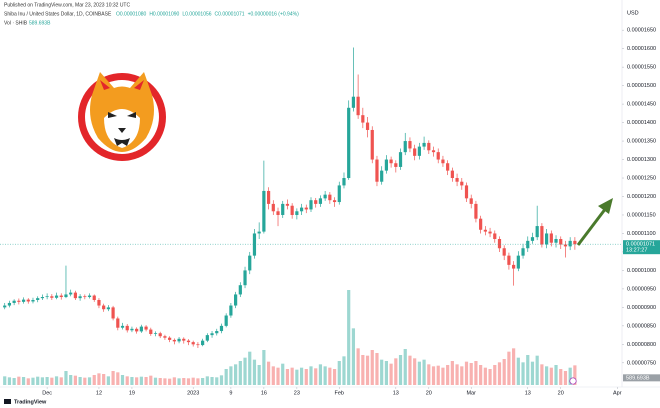 This screenshot has height=408, width=660. What do you see at coordinates (396, 393) in the screenshot?
I see `x-tick-label: 13` at bounding box center [396, 393].